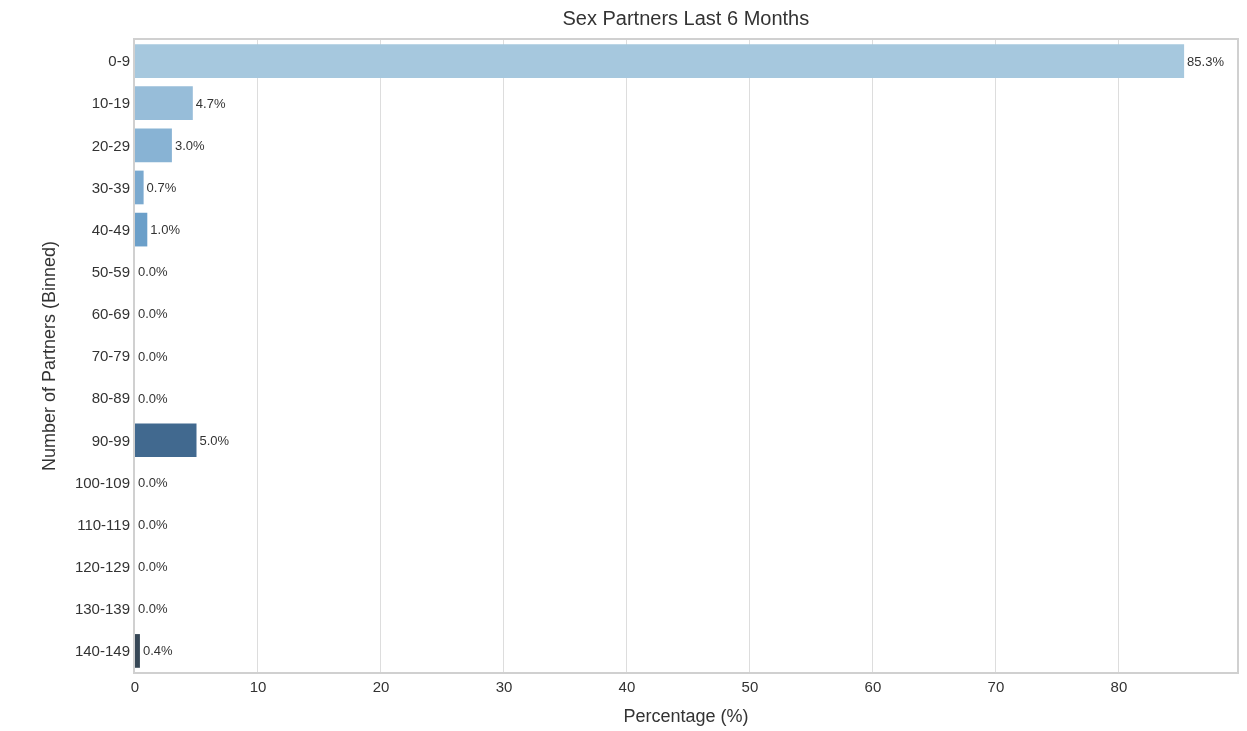 This screenshot has height=731, width=1247. What do you see at coordinates (102, 609) in the screenshot?
I see `y-tick-label: 130-139` at bounding box center [102, 609].